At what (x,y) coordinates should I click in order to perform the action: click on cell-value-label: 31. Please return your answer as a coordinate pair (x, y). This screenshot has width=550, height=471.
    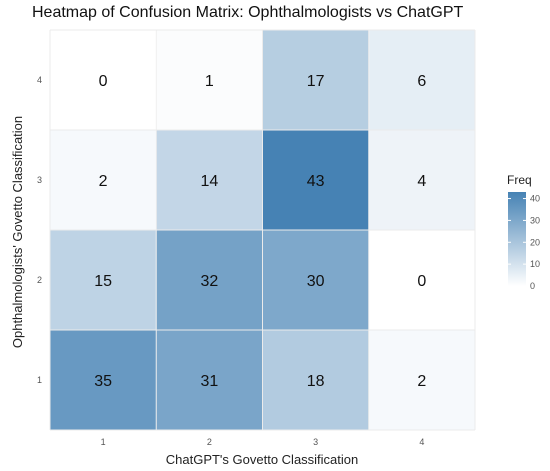
    Looking at the image, I should click on (209, 381).